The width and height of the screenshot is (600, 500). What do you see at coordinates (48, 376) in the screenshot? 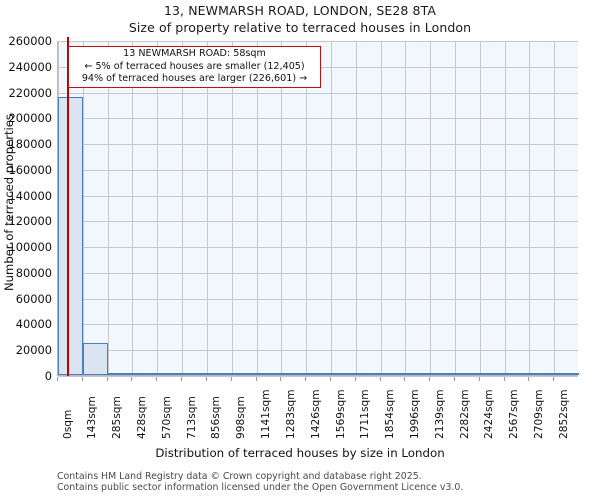
I see `y-axis-tick-label: 0` at bounding box center [48, 376].